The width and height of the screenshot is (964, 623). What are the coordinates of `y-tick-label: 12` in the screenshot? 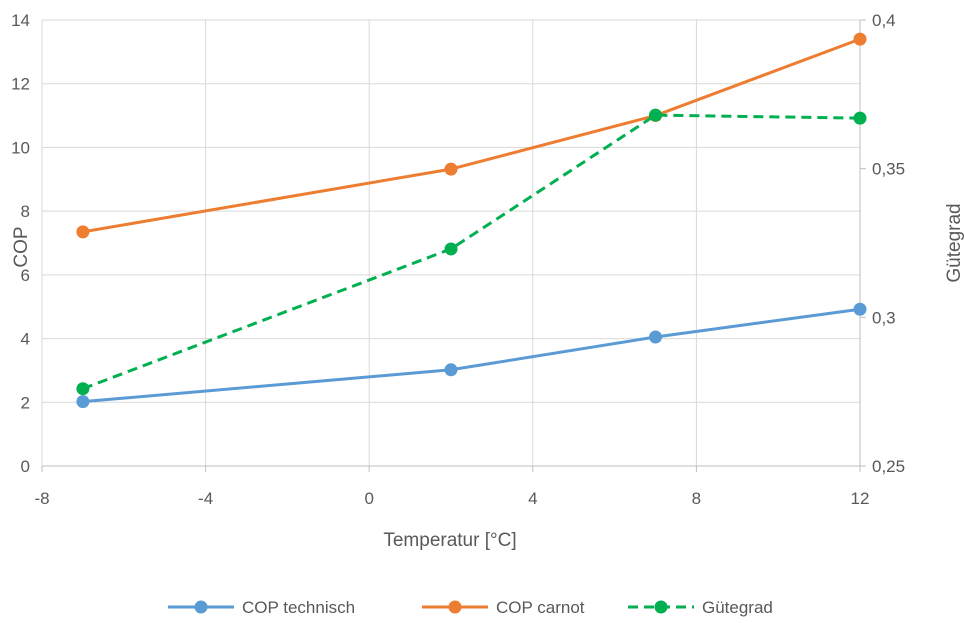 It's located at (20, 84).